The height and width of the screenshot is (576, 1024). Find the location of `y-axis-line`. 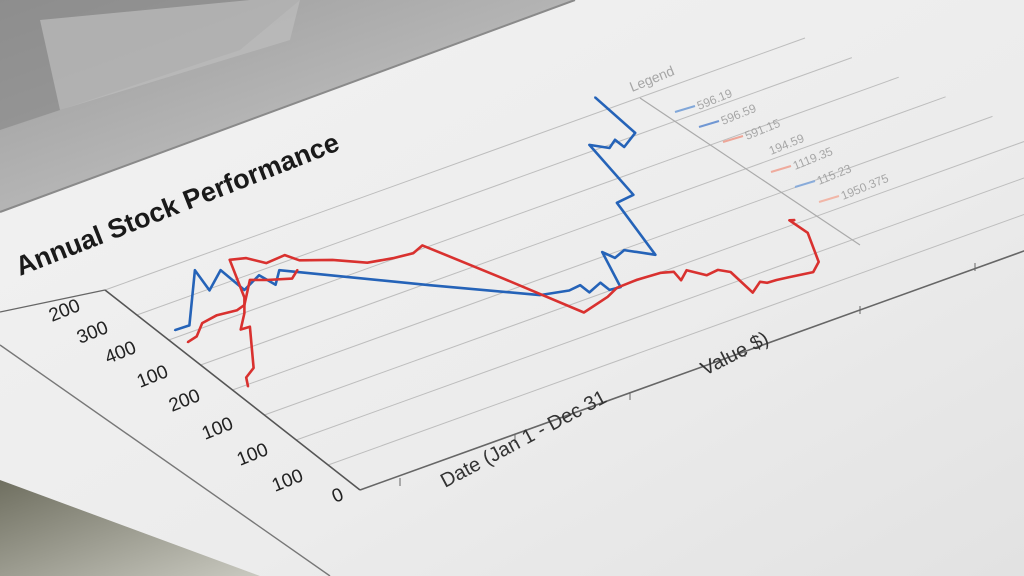

y-axis-line is located at coordinates (232, 390).